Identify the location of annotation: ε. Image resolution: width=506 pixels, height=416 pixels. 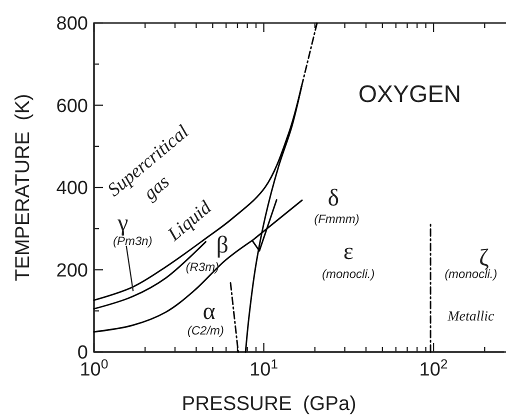
(348, 251).